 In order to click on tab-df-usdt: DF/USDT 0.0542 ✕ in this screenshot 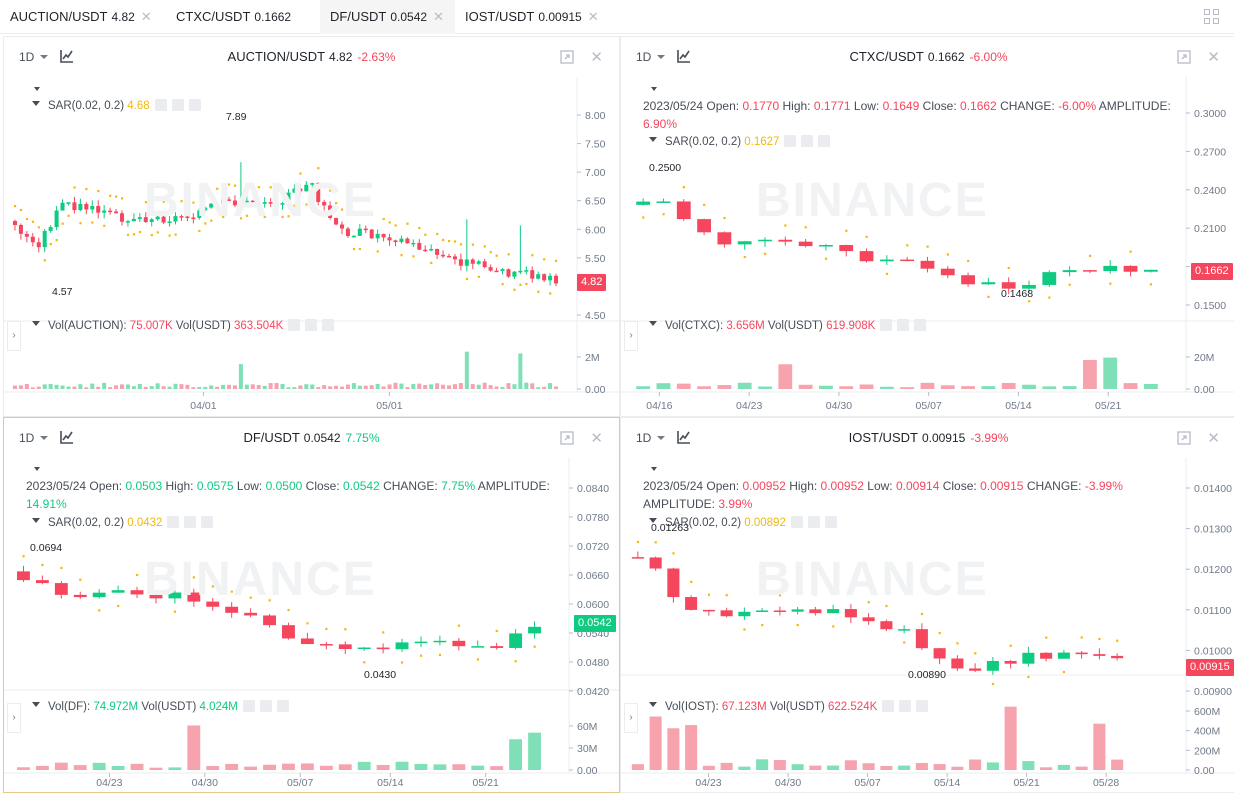, I will do `click(387, 17)`.